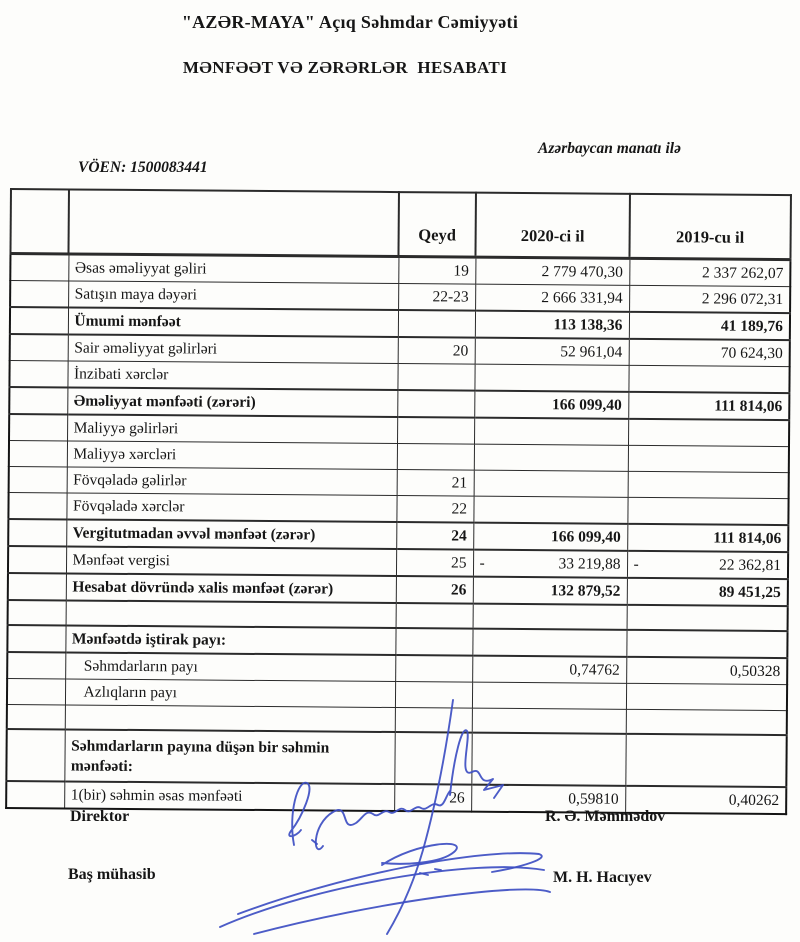 The width and height of the screenshot is (800, 942). I want to click on row-label: Əməliyyat mənfəəti (zərəri), so click(232, 402).